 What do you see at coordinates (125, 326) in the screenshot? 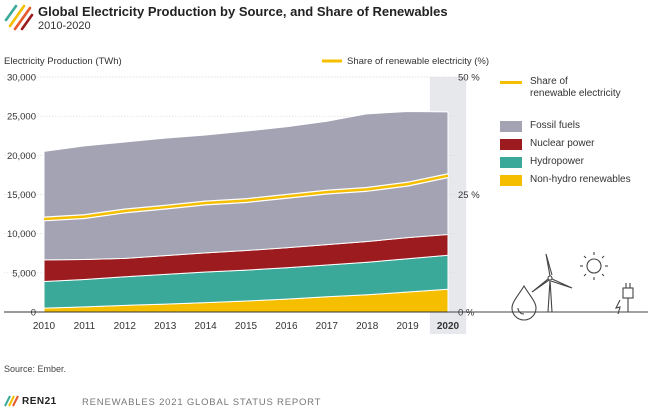
I see `x-tick-label: 2012` at bounding box center [125, 326].